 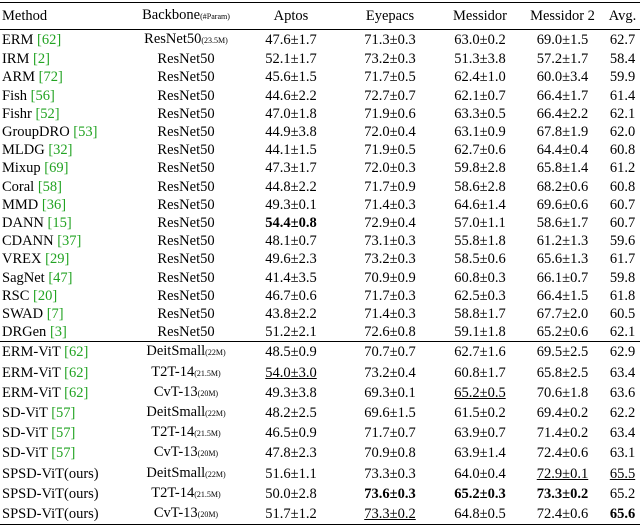 I want to click on score-cell: 71.7±0.3, so click(x=390, y=296).